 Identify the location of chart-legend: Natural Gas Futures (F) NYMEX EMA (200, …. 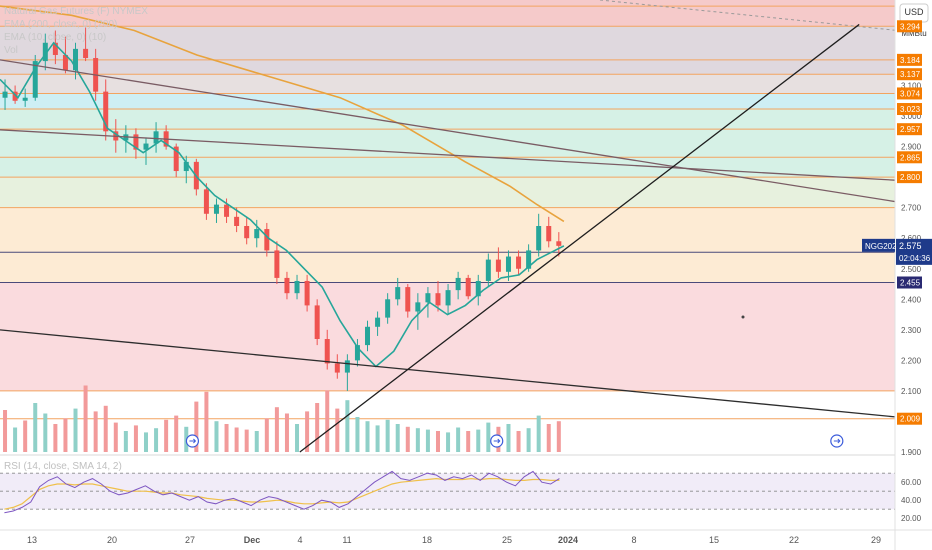
(76, 31).